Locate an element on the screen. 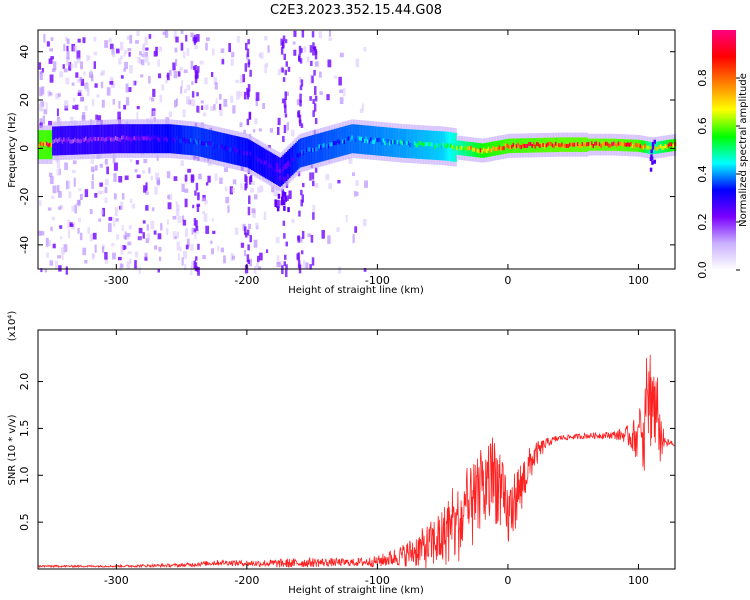 This screenshot has width=750, height=600. y-tick-label: 1.5 is located at coordinates (24, 429).